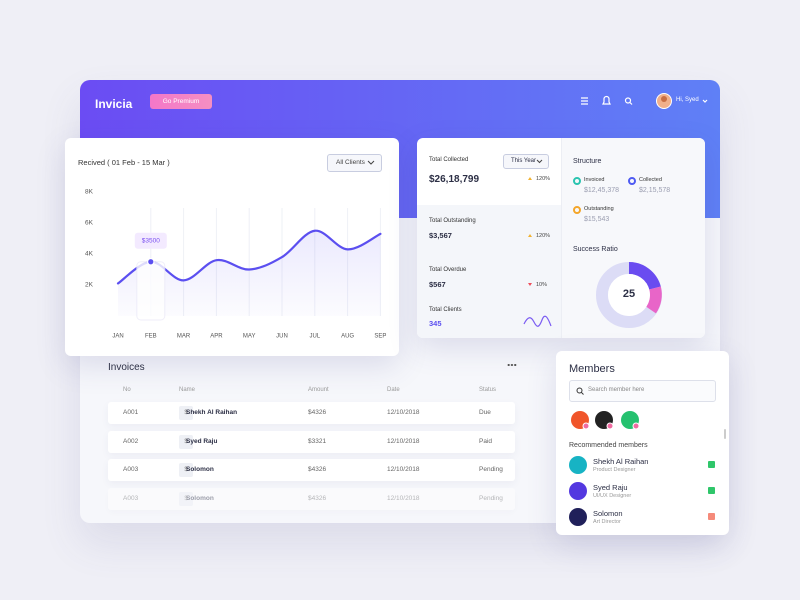 The width and height of the screenshot is (800, 600). What do you see at coordinates (537, 321) in the screenshot?
I see `sparkline` at bounding box center [537, 321].